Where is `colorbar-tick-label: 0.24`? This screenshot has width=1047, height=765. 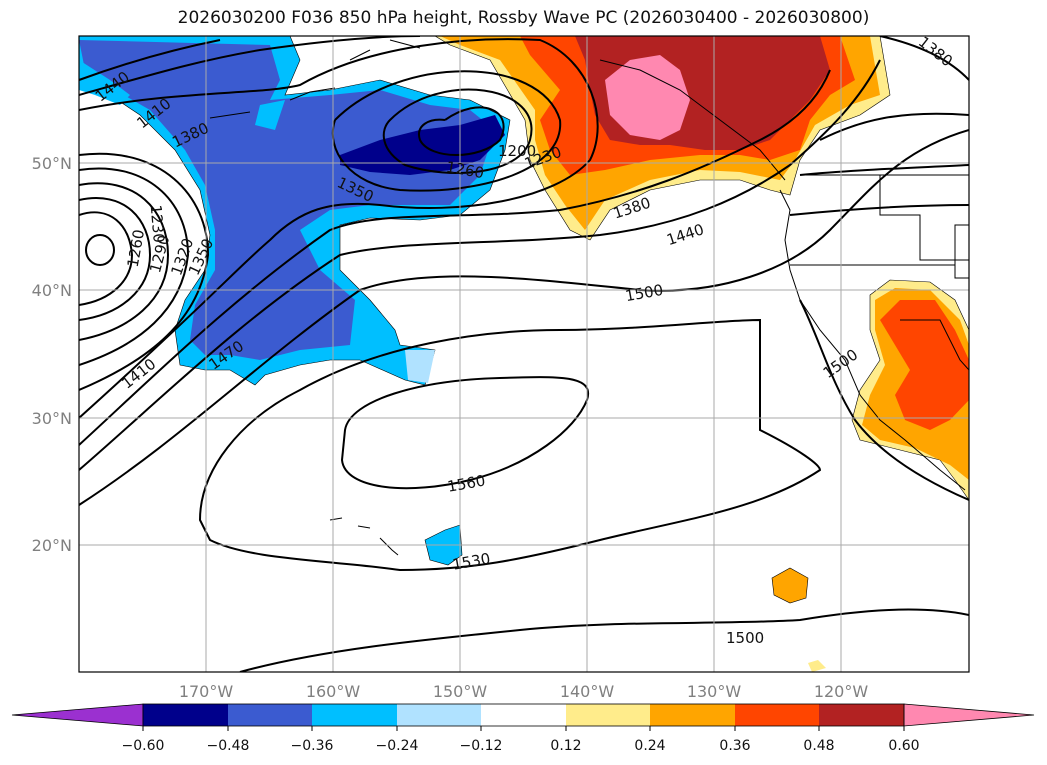 colorbar-tick-label: 0.24 is located at coordinates (649, 746).